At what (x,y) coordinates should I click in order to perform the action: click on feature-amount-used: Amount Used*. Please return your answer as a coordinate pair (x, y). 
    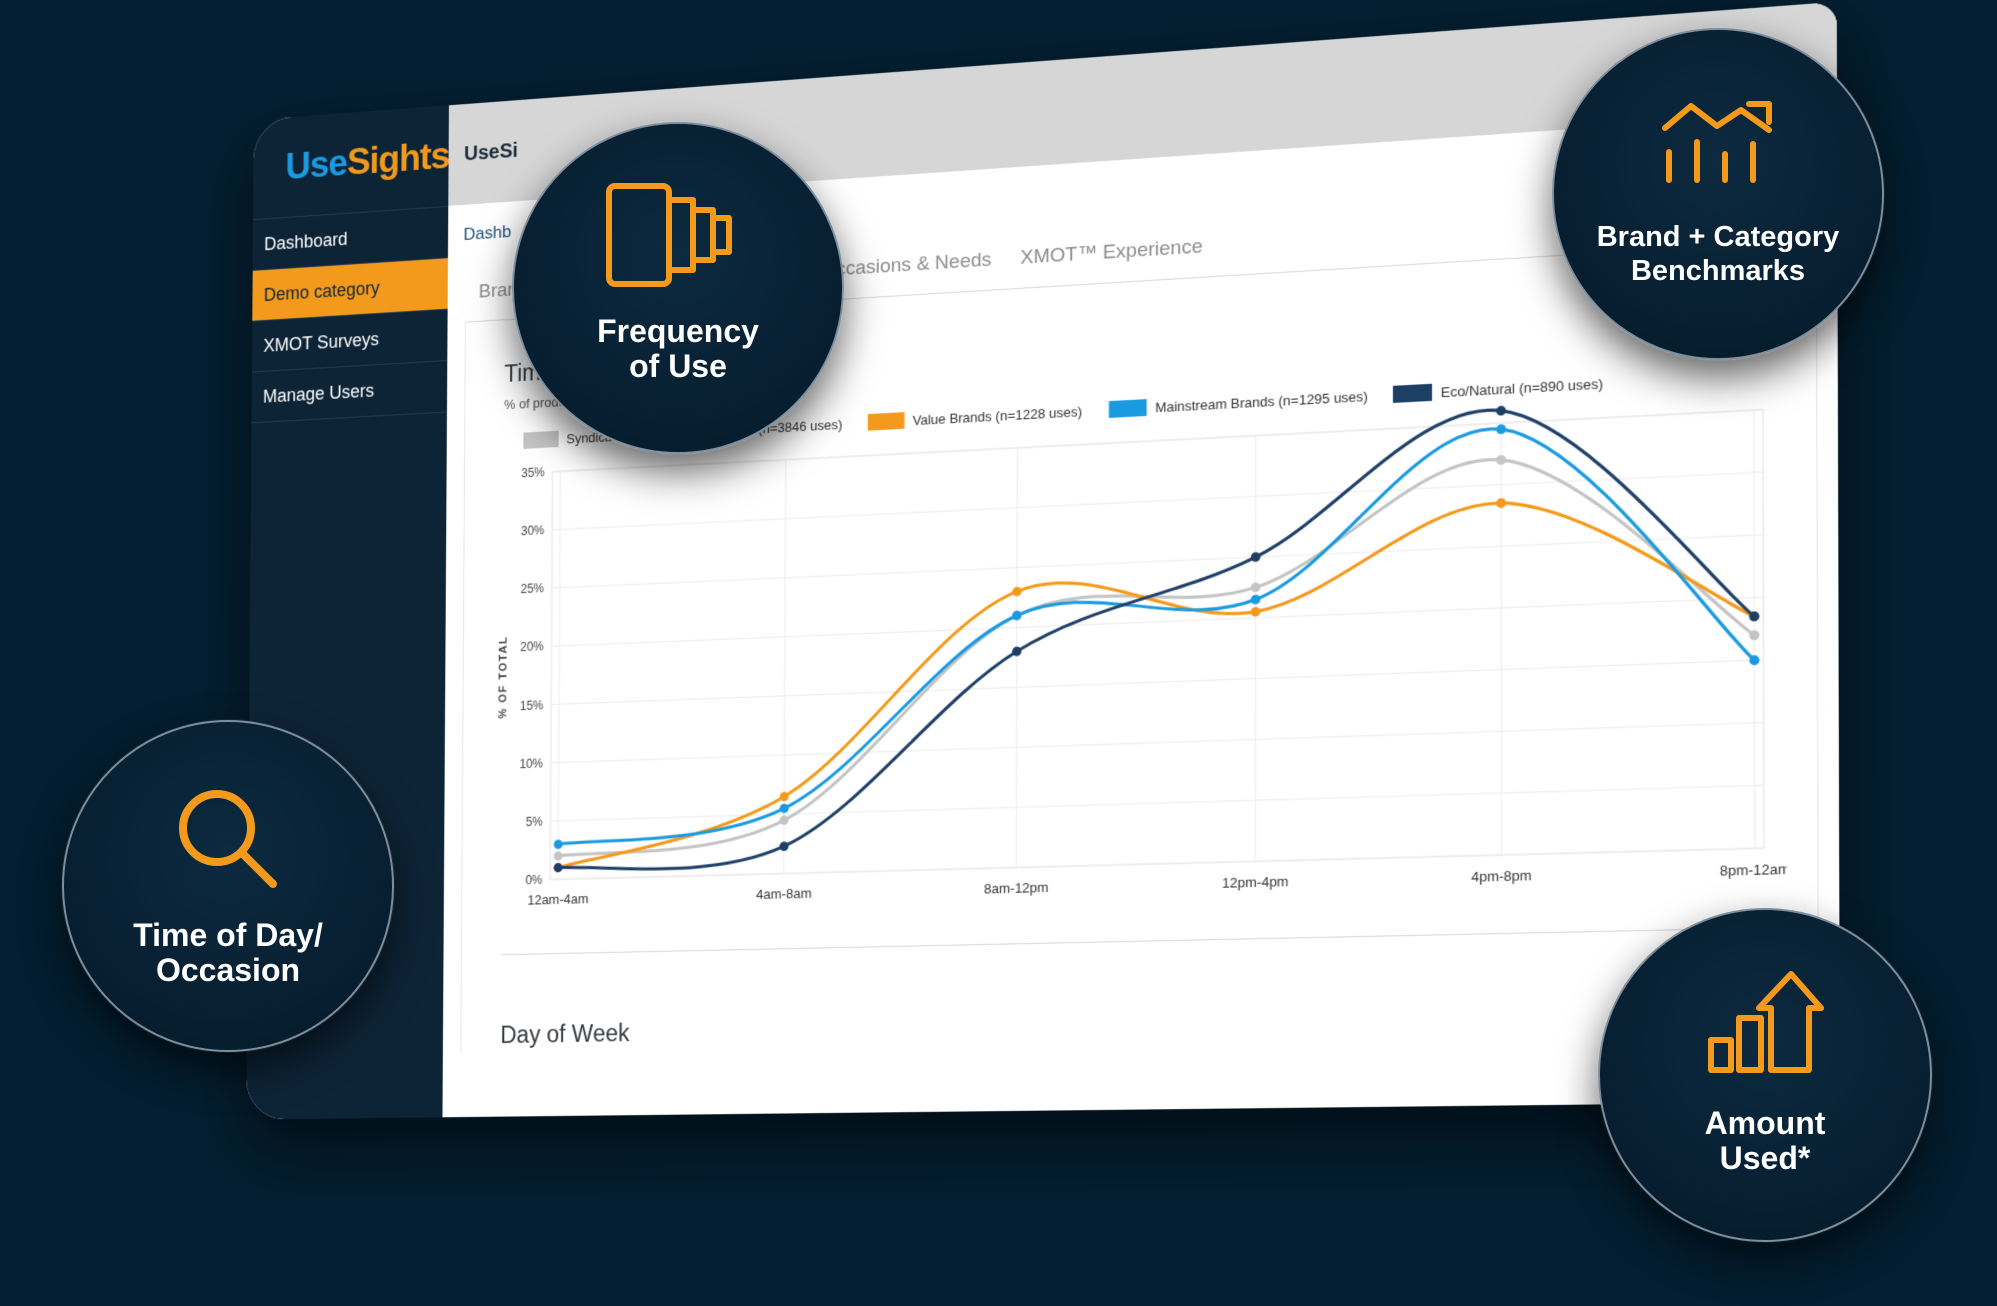
    Looking at the image, I should click on (1765, 1075).